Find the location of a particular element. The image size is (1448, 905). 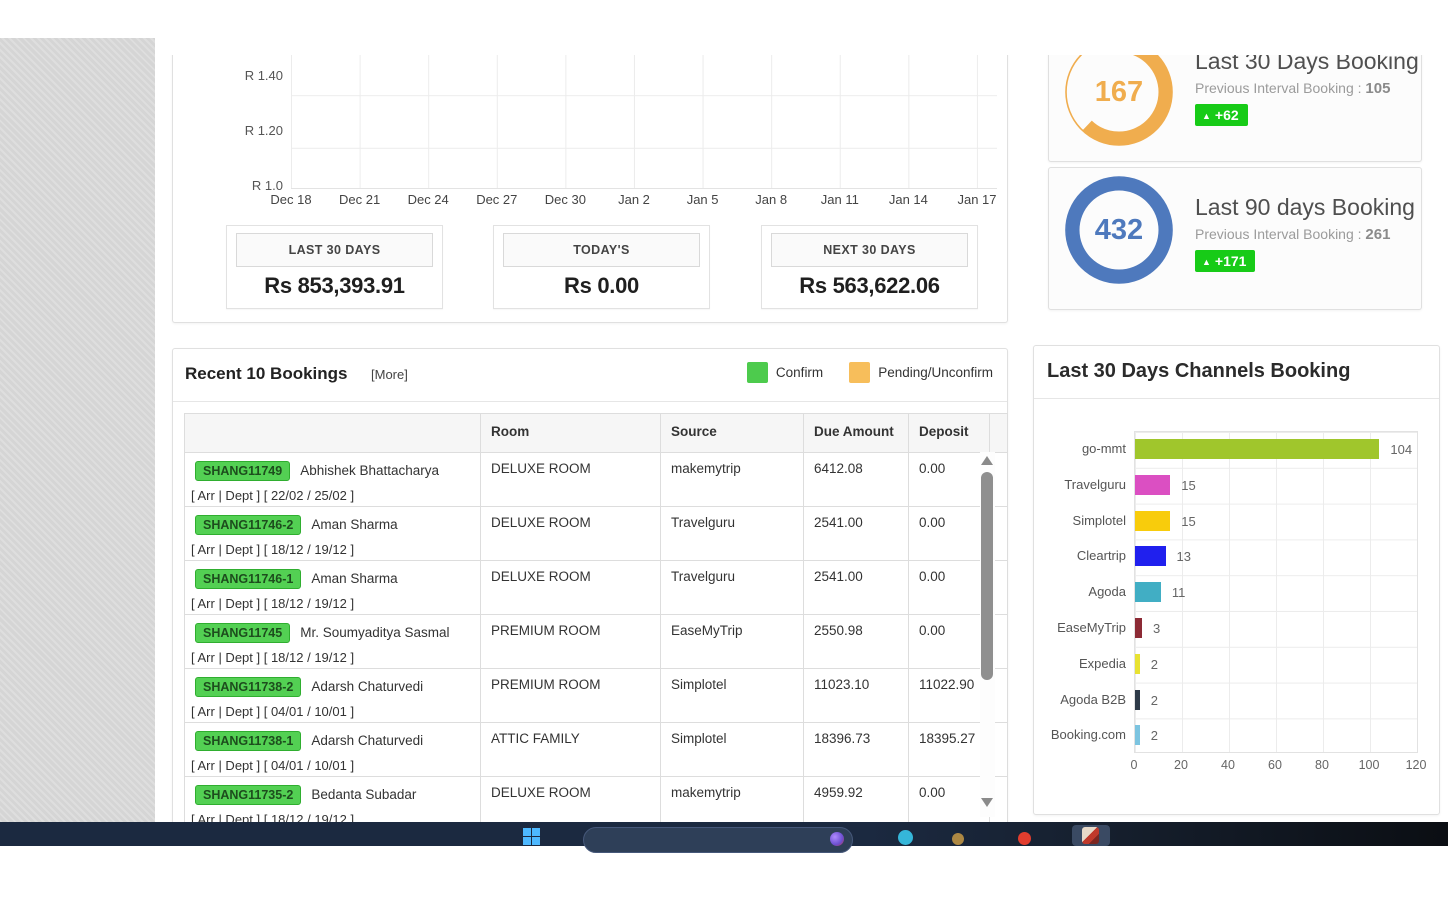

booking-line1: SHANG11745 Mr. Soumyaditya Sasmal is located at coordinates (332, 633).